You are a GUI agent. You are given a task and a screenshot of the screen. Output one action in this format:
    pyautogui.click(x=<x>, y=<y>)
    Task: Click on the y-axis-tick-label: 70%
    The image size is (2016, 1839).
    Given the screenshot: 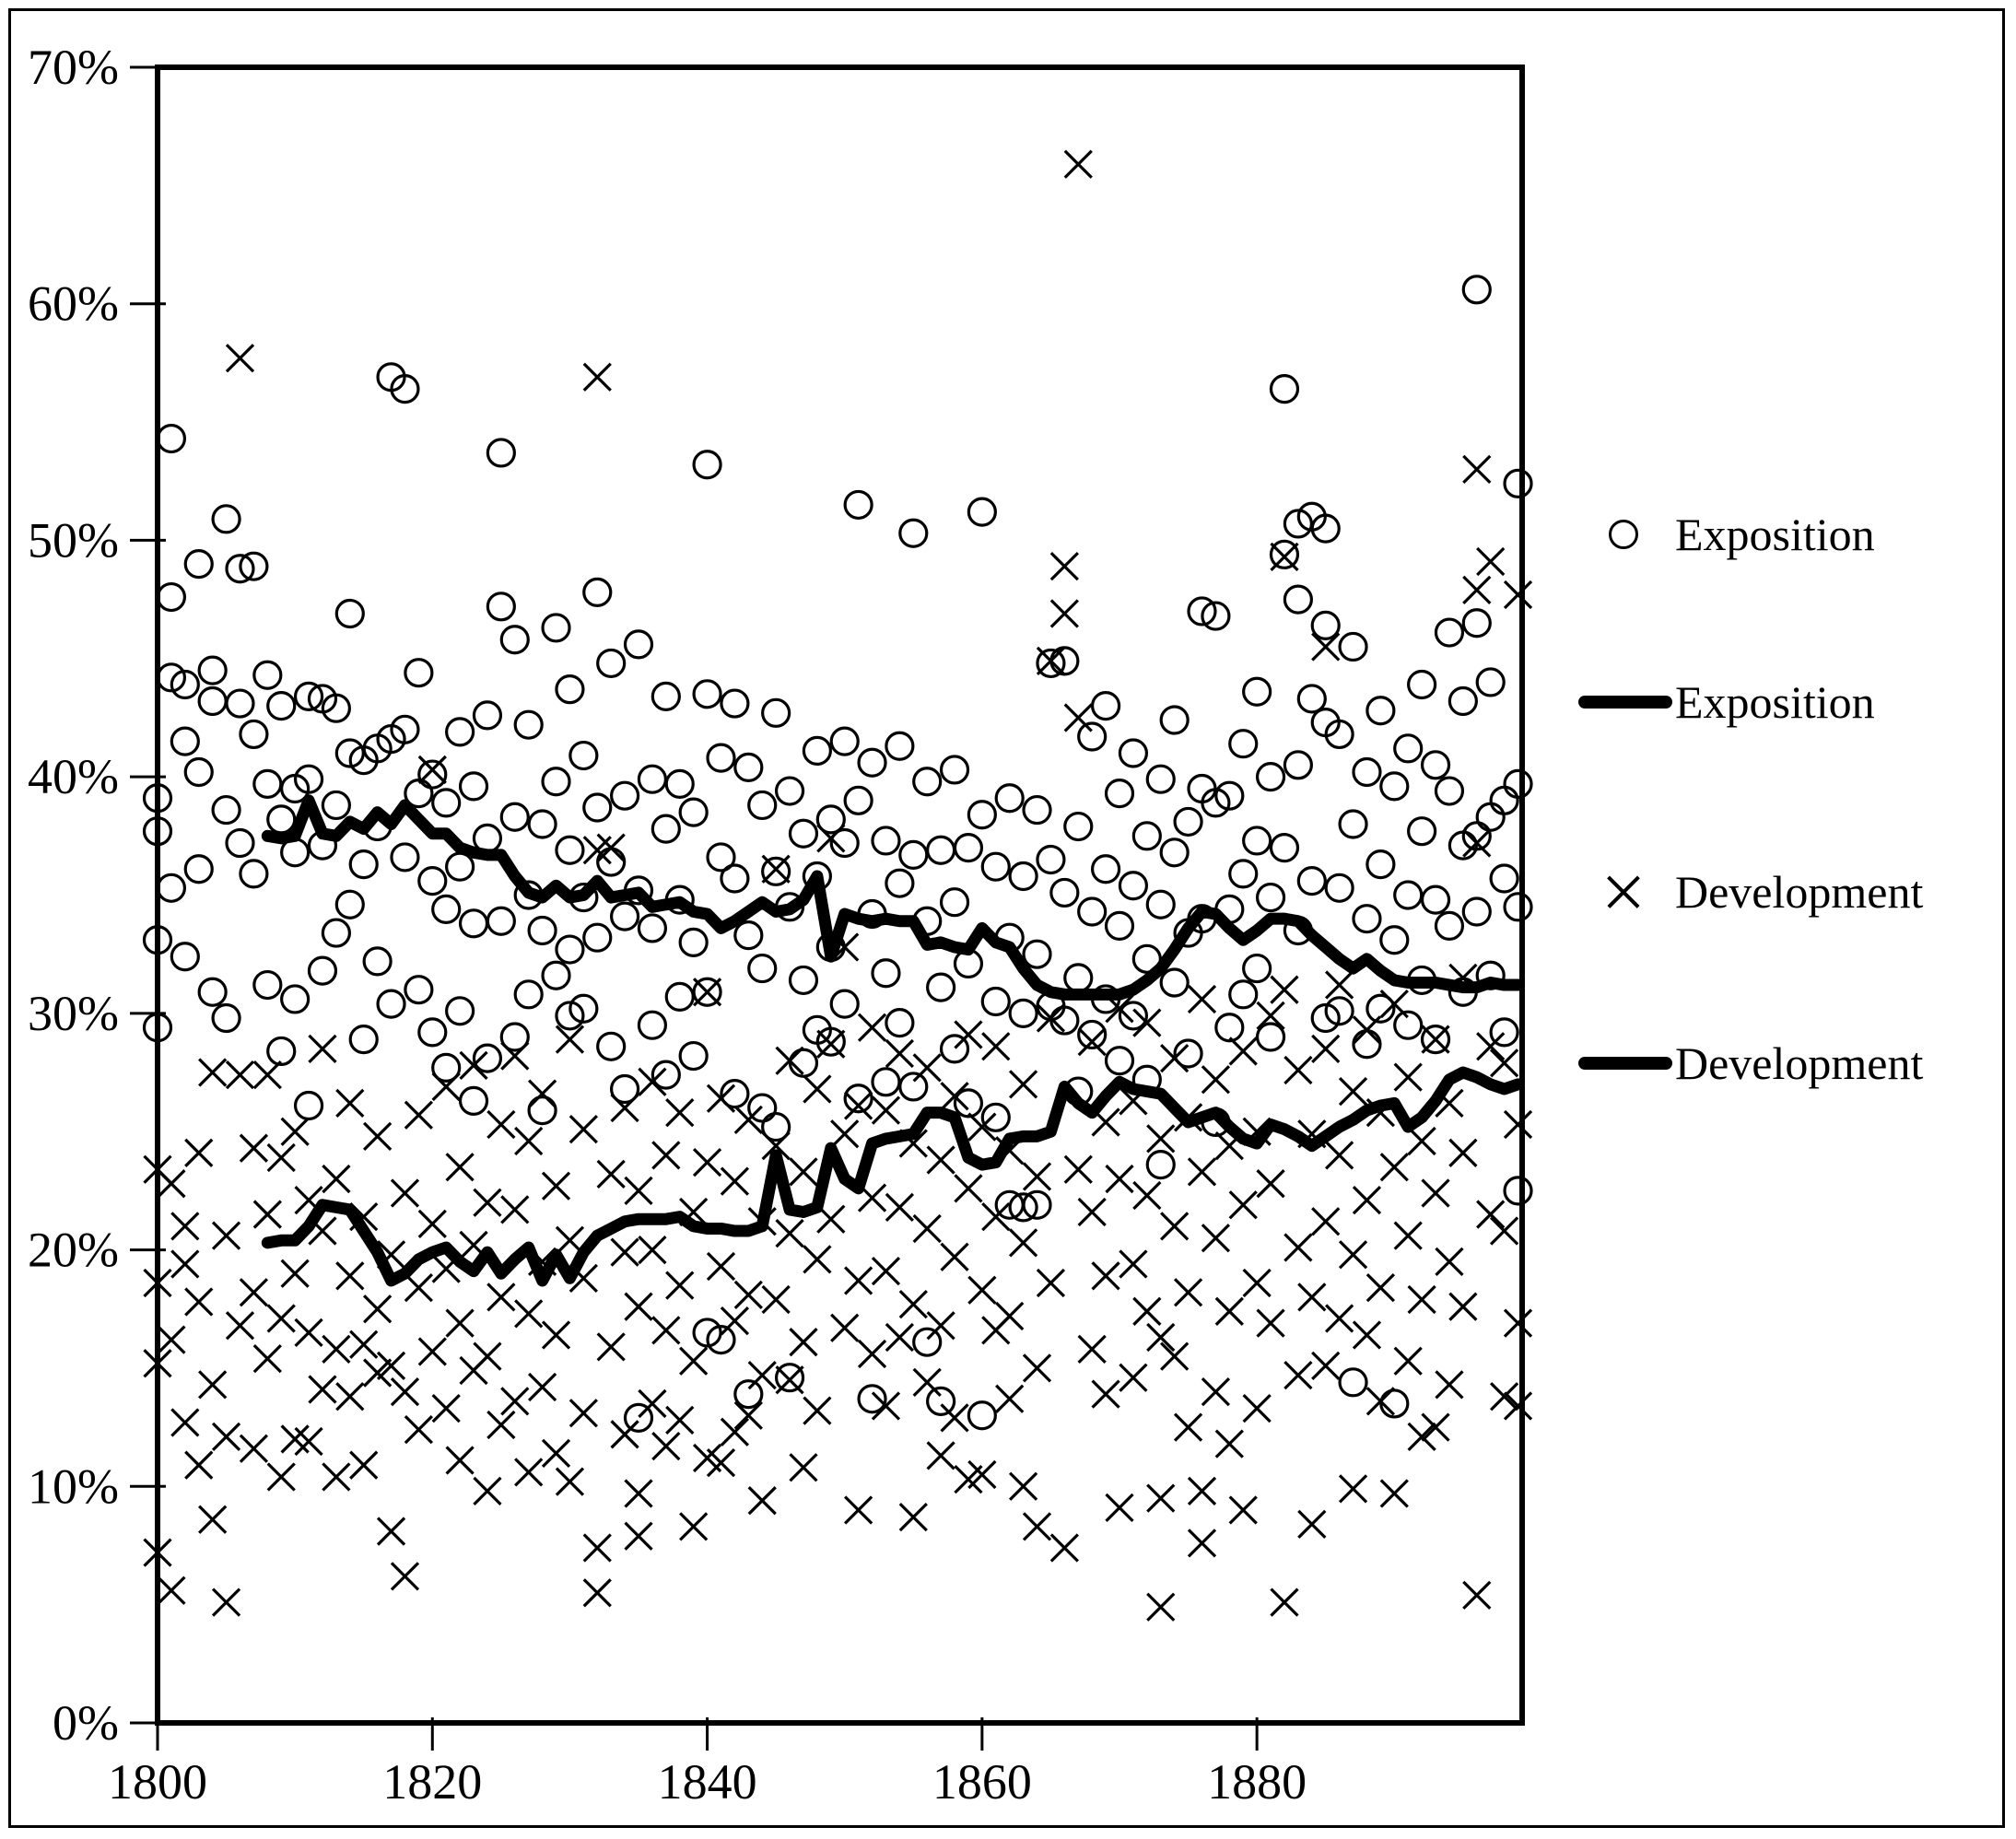 What is the action you would take?
    pyautogui.click(x=73, y=67)
    